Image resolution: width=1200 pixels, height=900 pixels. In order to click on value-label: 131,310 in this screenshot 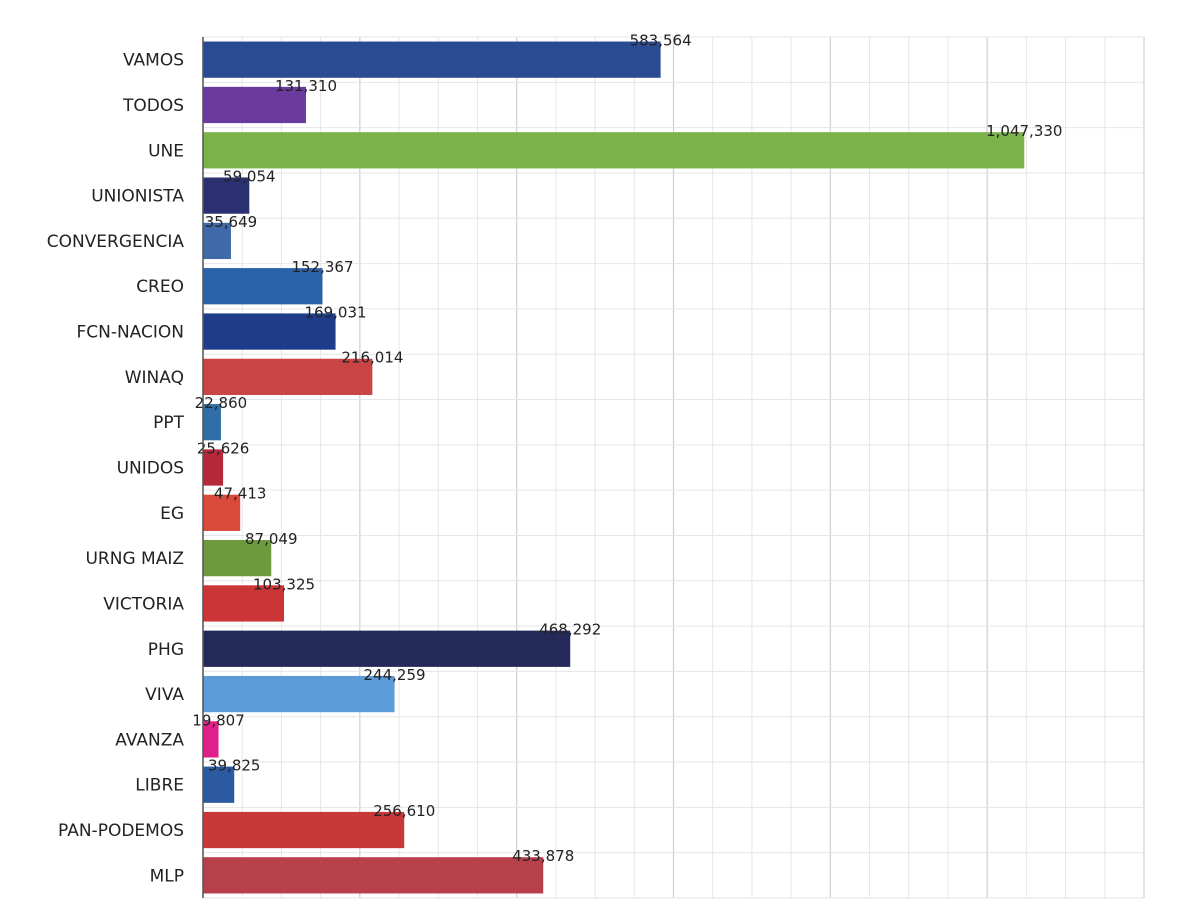, I will do `click(306, 86)`.